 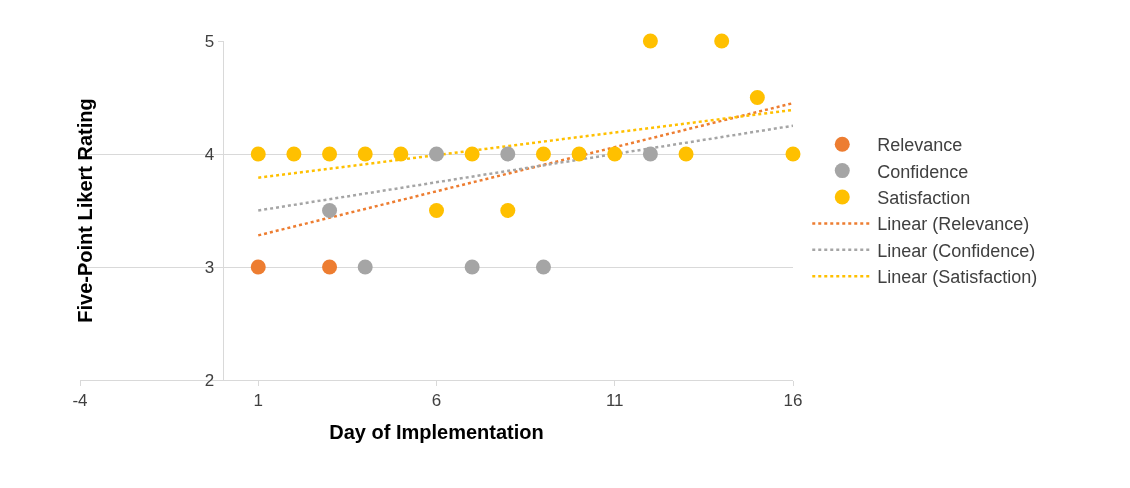 I want to click on x-tick-label: 16, so click(x=793, y=401).